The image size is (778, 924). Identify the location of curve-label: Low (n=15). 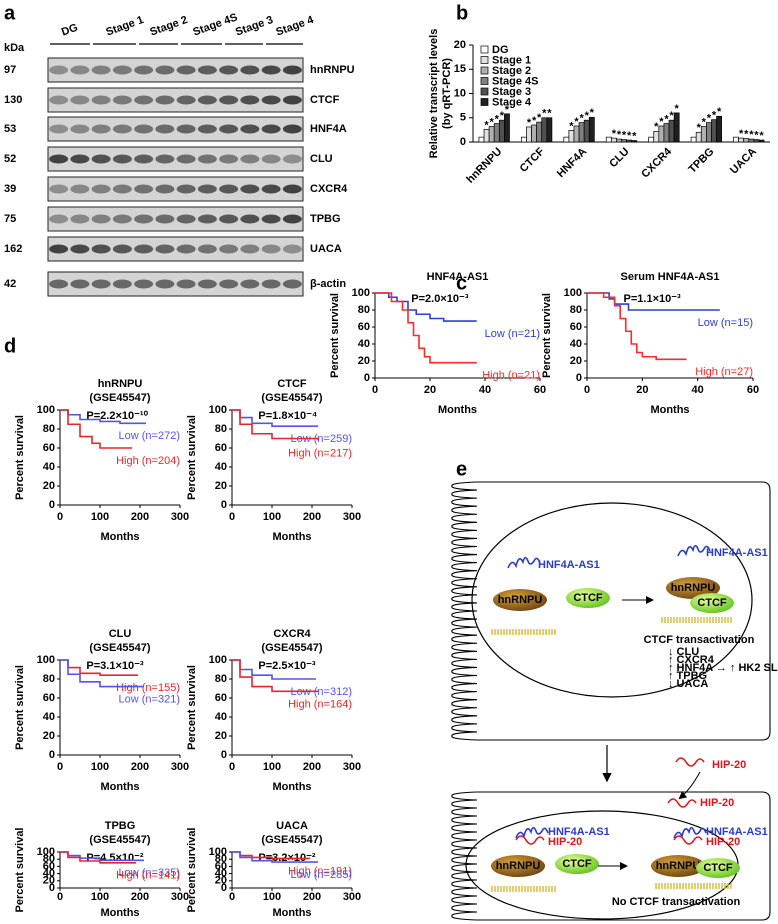
(725, 323).